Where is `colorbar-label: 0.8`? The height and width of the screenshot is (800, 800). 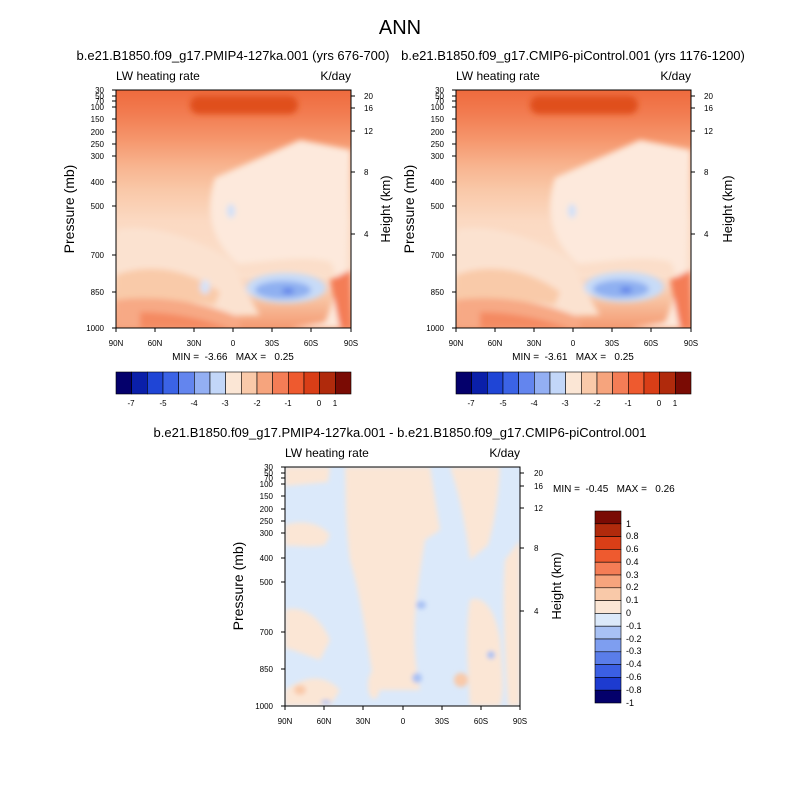 colorbar-label: 0.8 is located at coordinates (632, 536).